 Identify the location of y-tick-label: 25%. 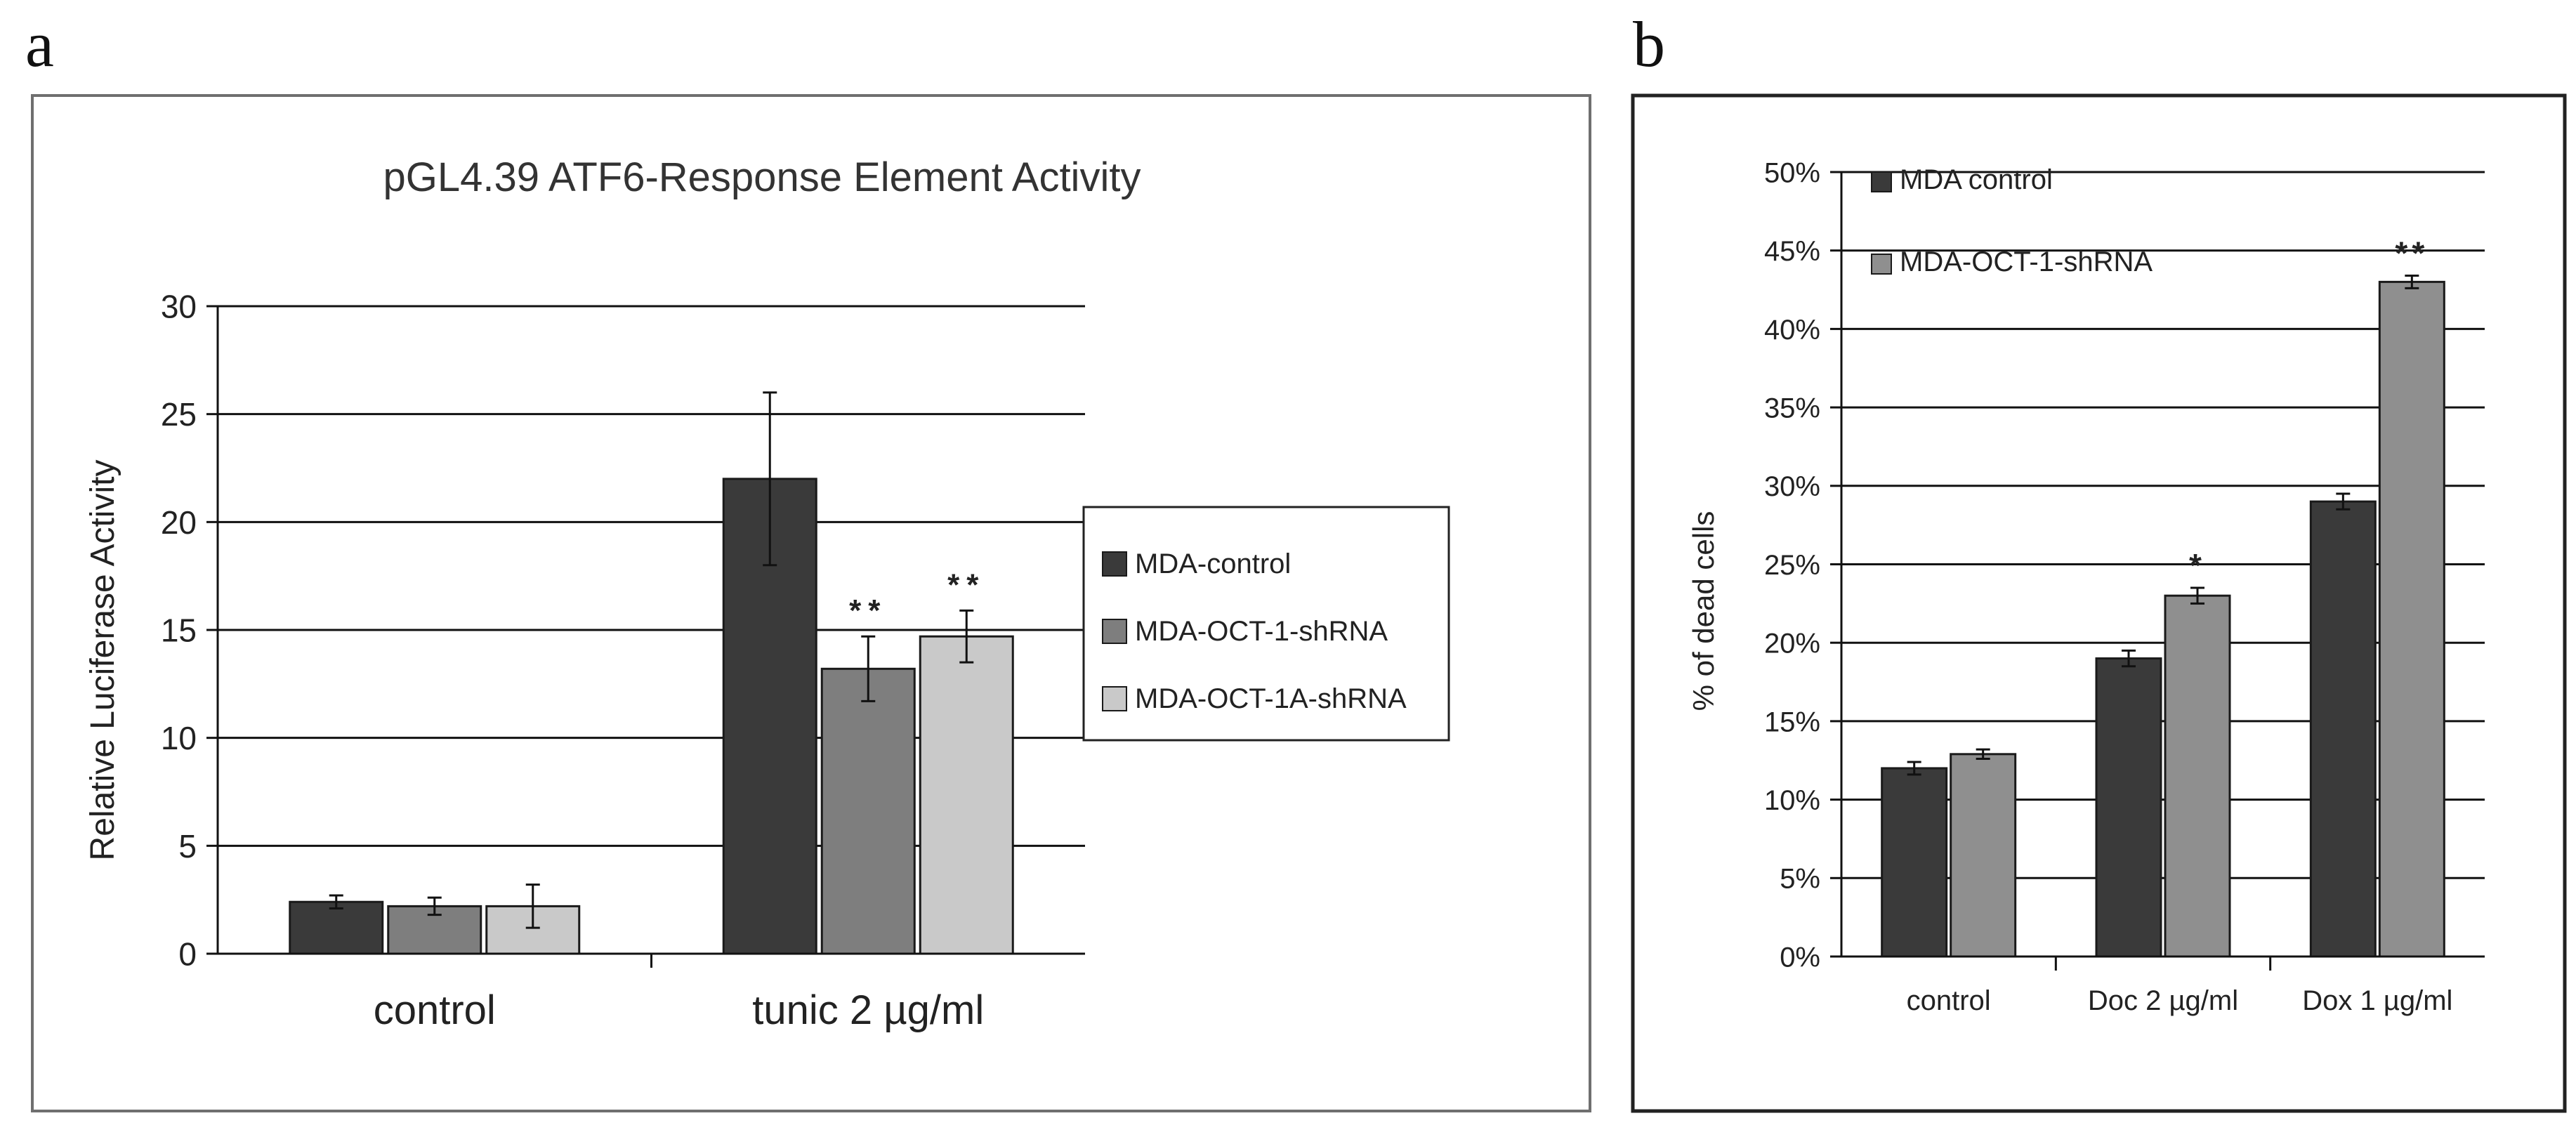
(1792, 565).